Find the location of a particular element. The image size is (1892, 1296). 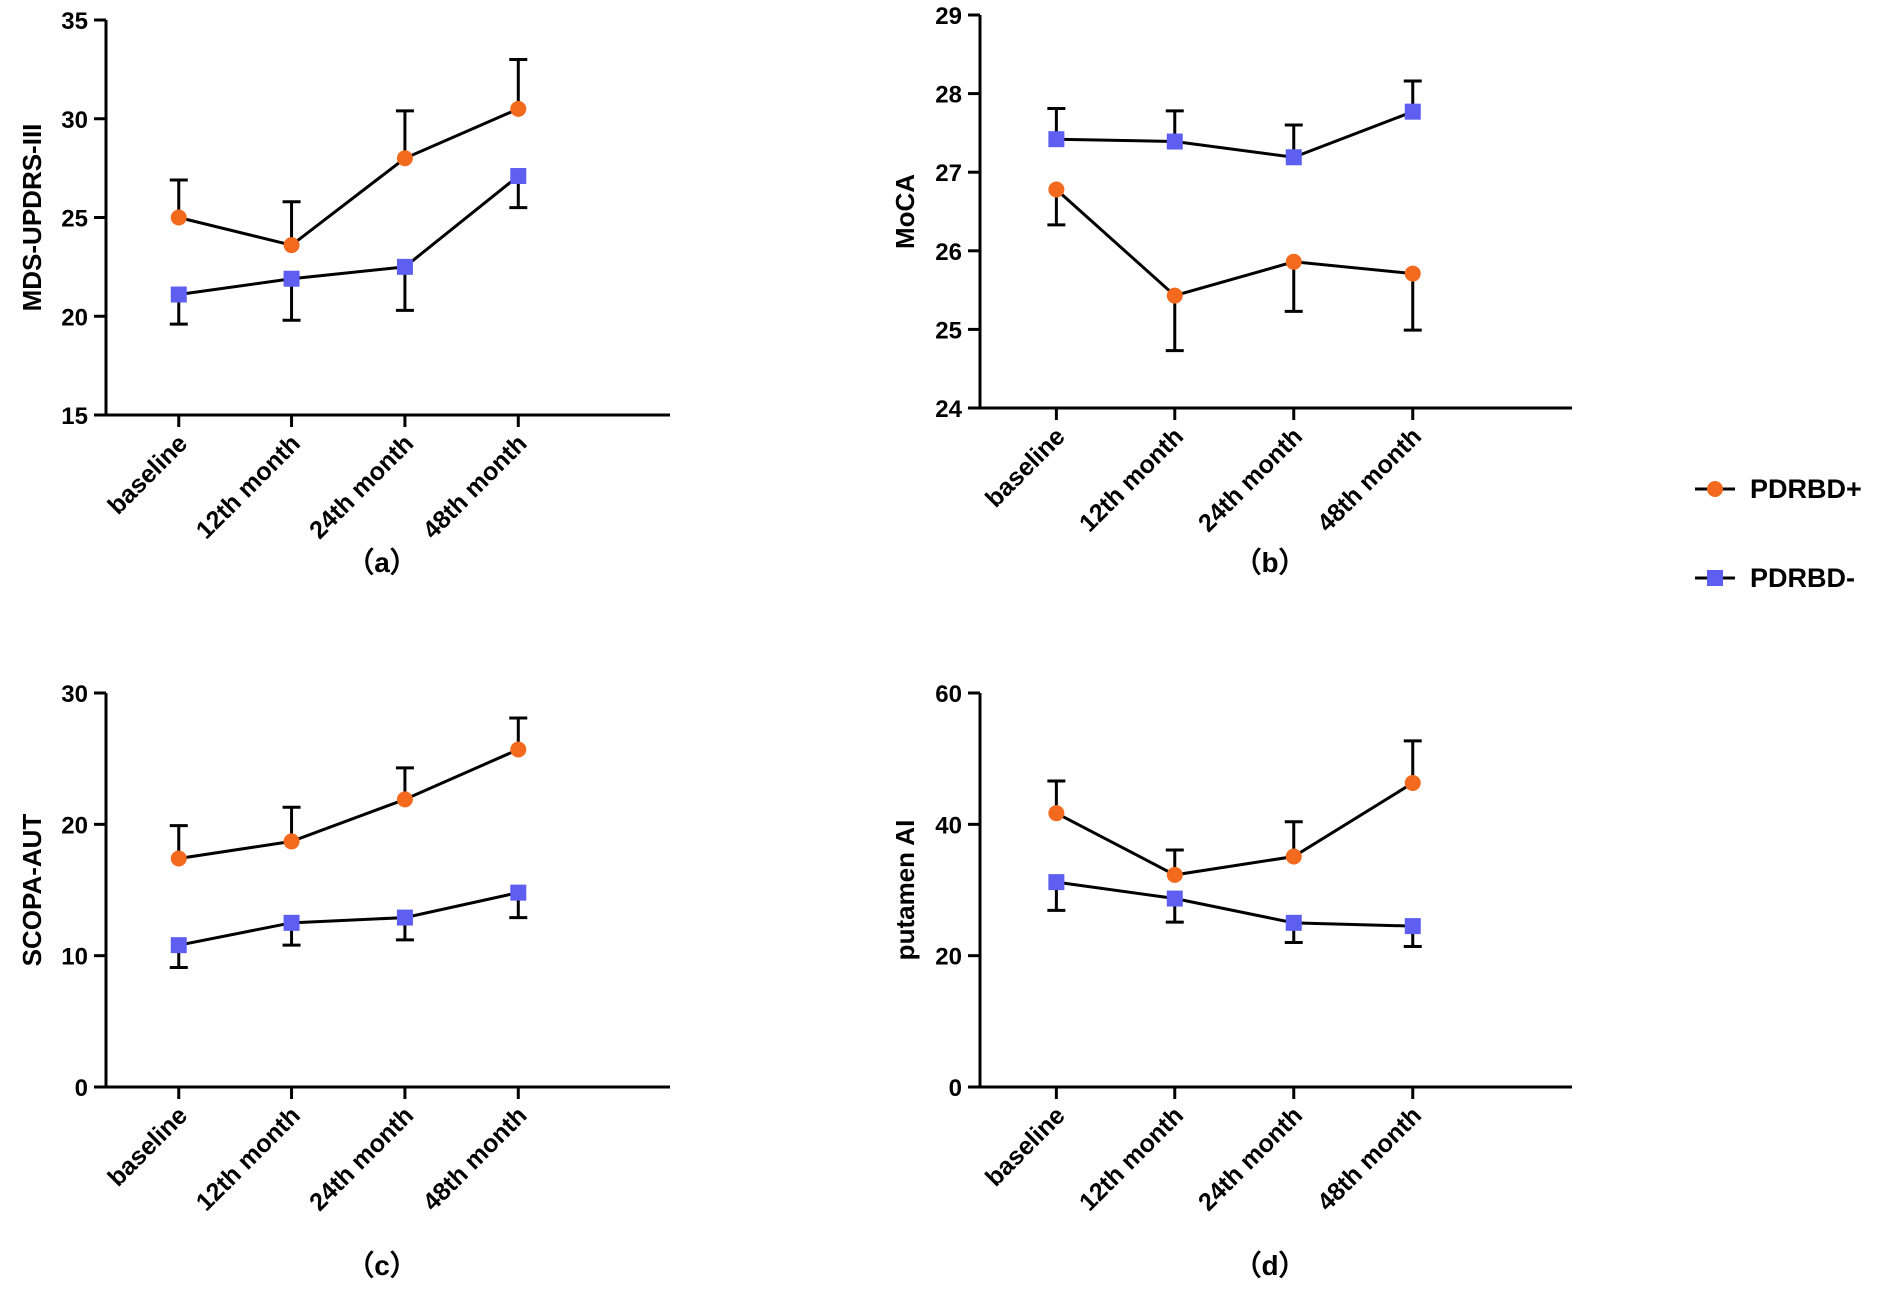

y-tick-label: 60 is located at coordinates (948, 694).